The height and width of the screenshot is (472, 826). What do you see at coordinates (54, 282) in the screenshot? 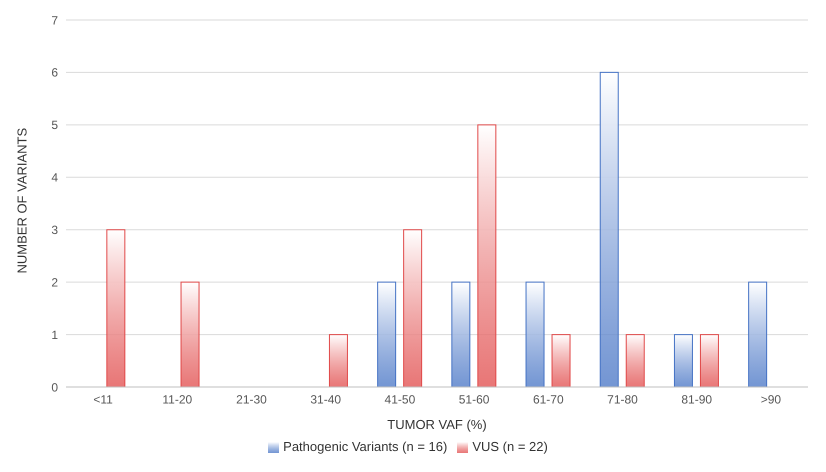
I see `y-tick-label: 2` at bounding box center [54, 282].